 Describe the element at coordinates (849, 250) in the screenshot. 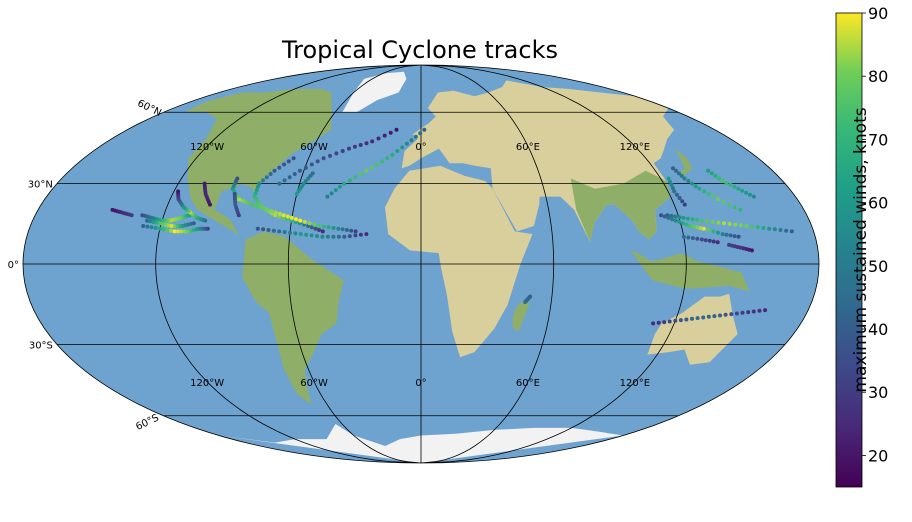

I see `colorbar-gradient` at that location.